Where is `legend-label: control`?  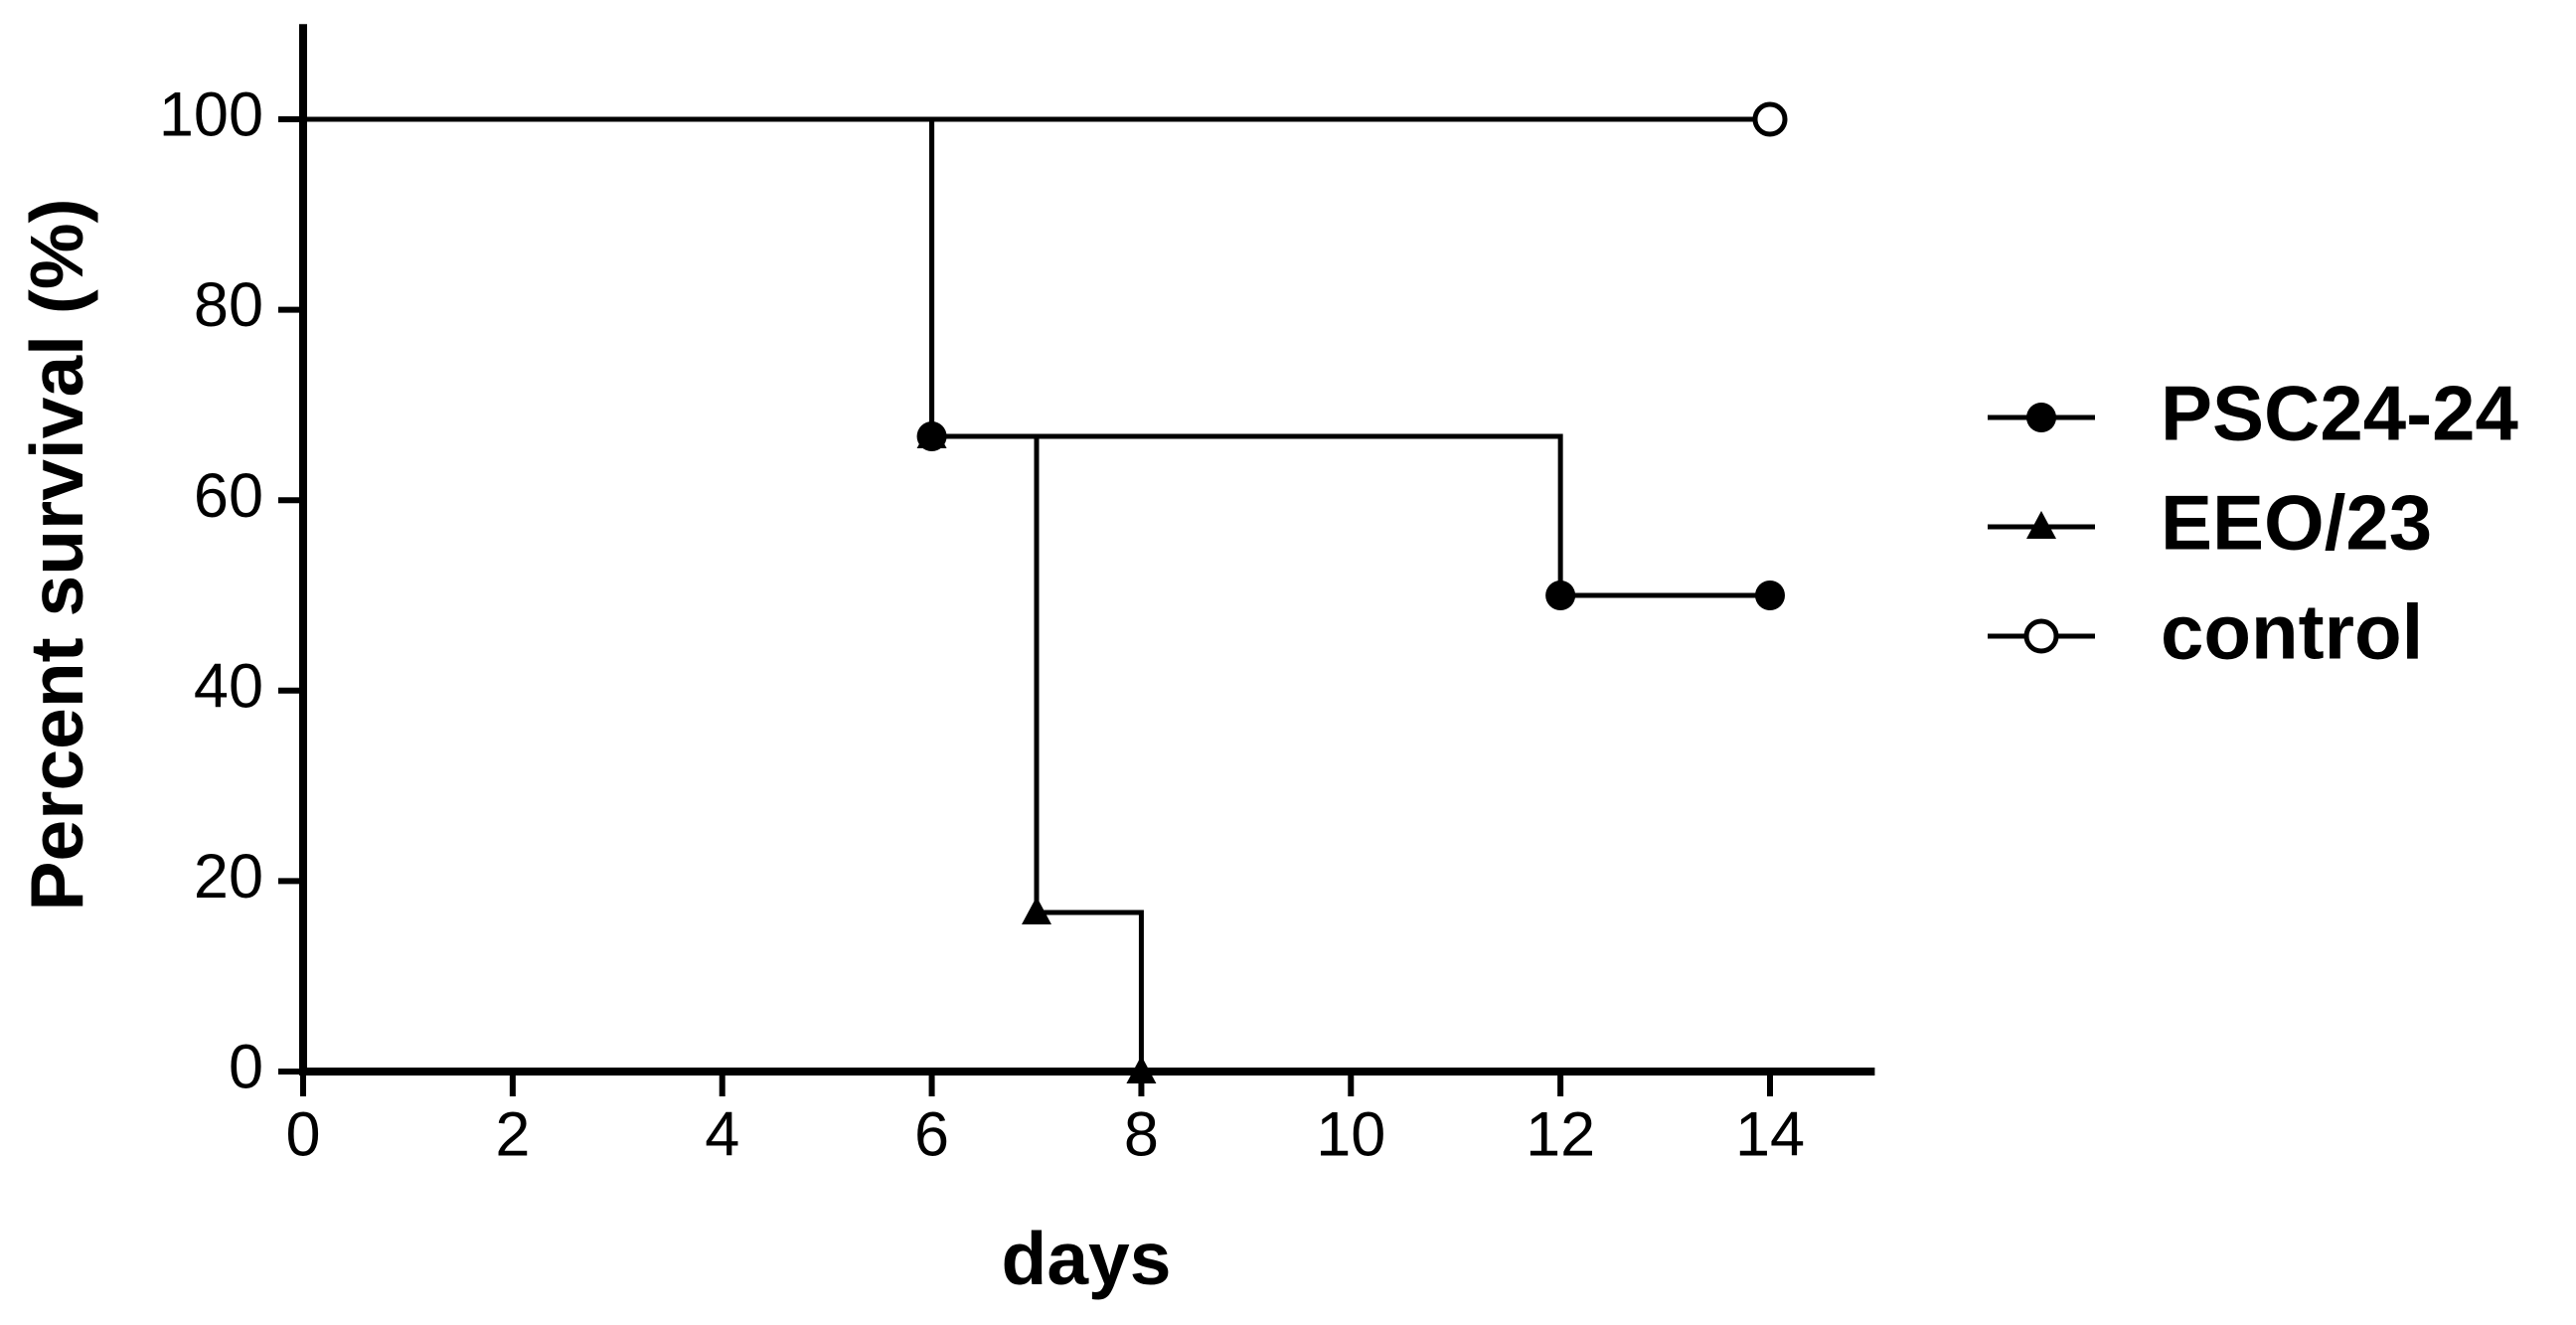
legend-label: control is located at coordinates (2292, 632).